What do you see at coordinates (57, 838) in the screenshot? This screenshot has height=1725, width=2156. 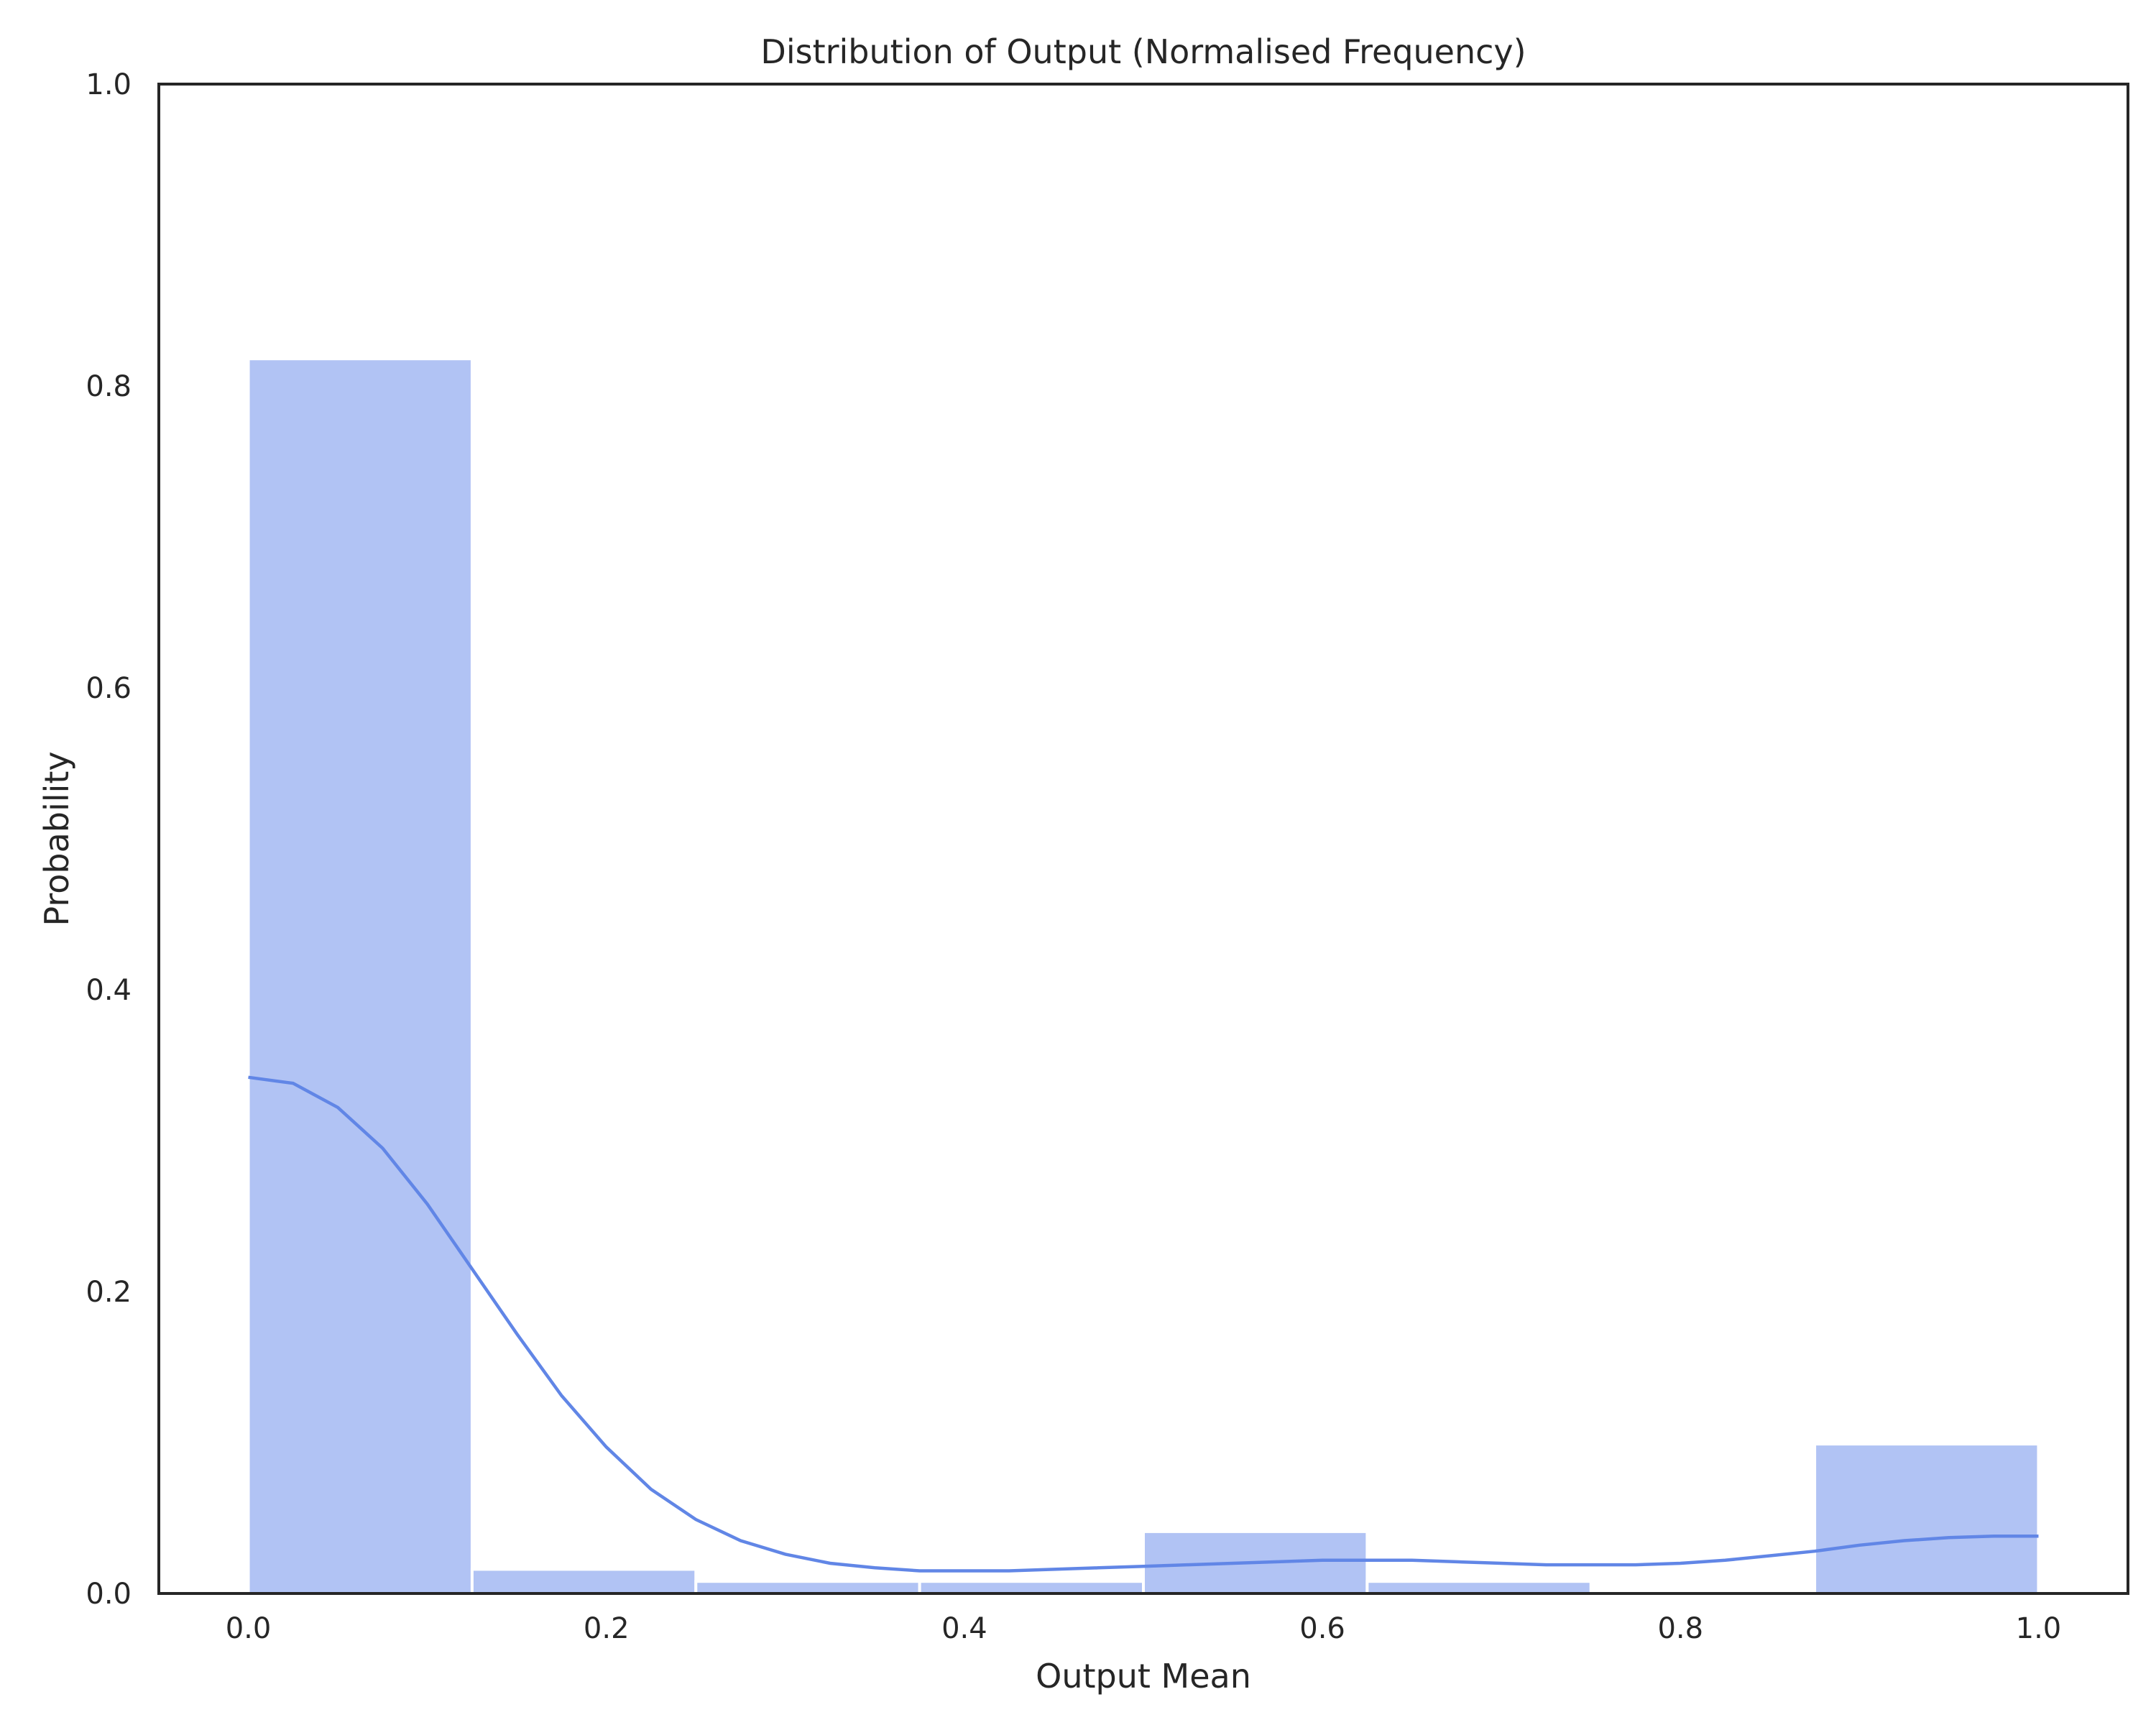 I see `y-axis-label: Probability` at bounding box center [57, 838].